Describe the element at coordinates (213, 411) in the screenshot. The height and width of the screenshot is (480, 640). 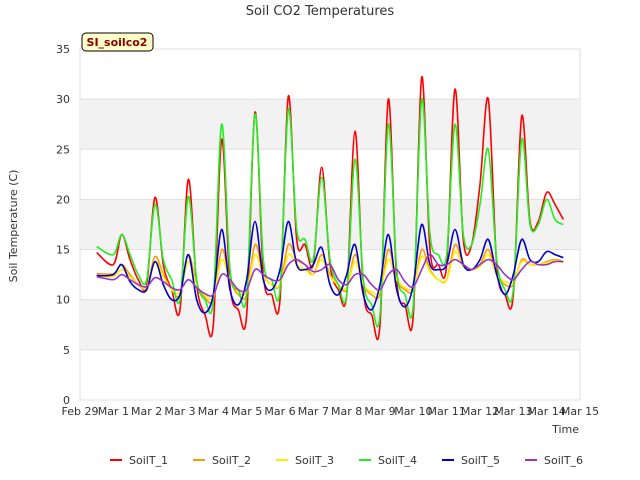
I see `x-tick-label: Mar 4` at that location.